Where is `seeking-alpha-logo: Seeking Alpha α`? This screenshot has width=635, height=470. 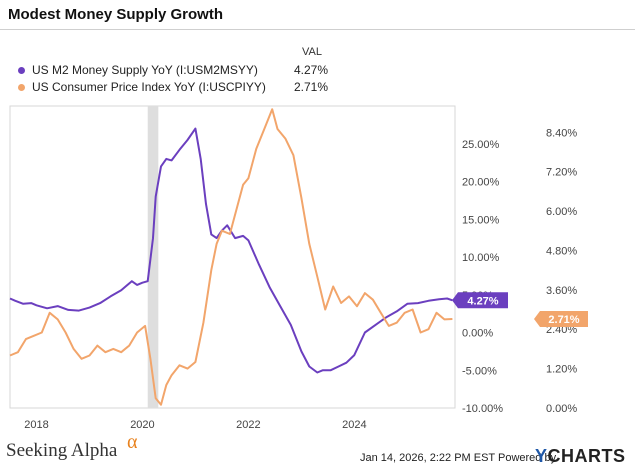
seeking-alpha-logo: Seeking Alpha α is located at coordinates (71, 446).